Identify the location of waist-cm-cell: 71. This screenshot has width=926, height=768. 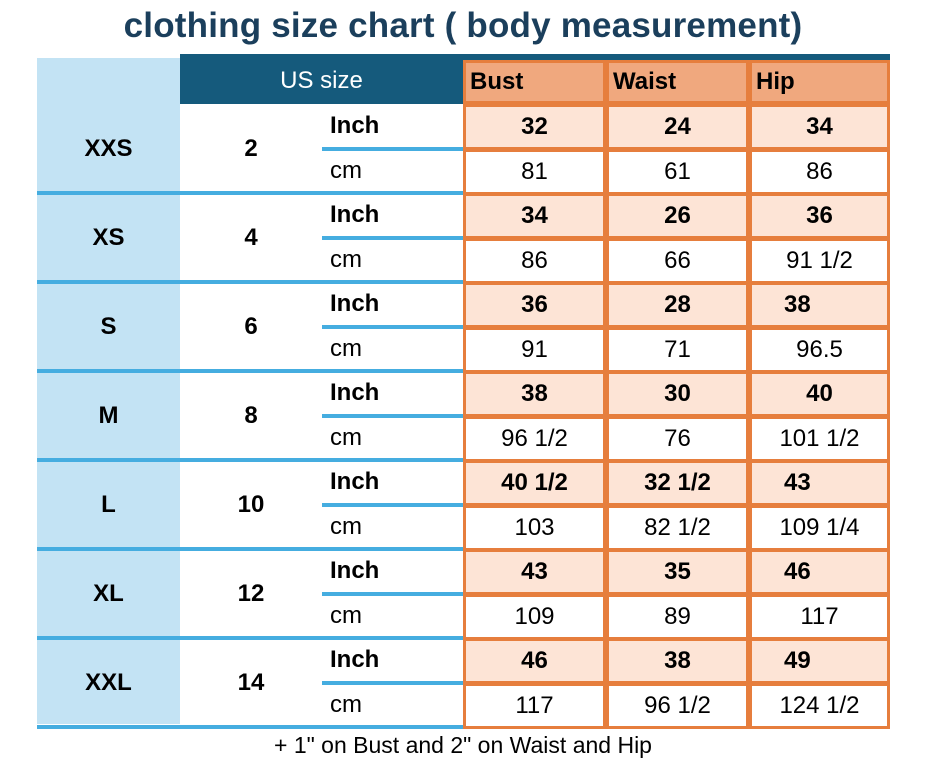
(677, 349).